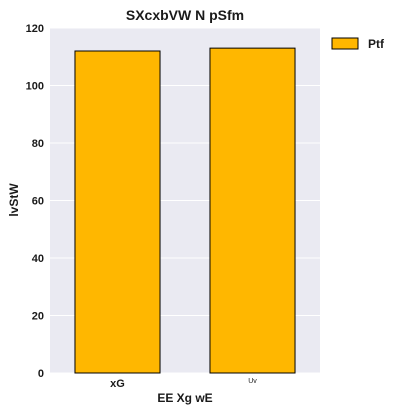  What do you see at coordinates (35, 87) in the screenshot?
I see `y-tick-label: 100` at bounding box center [35, 87].